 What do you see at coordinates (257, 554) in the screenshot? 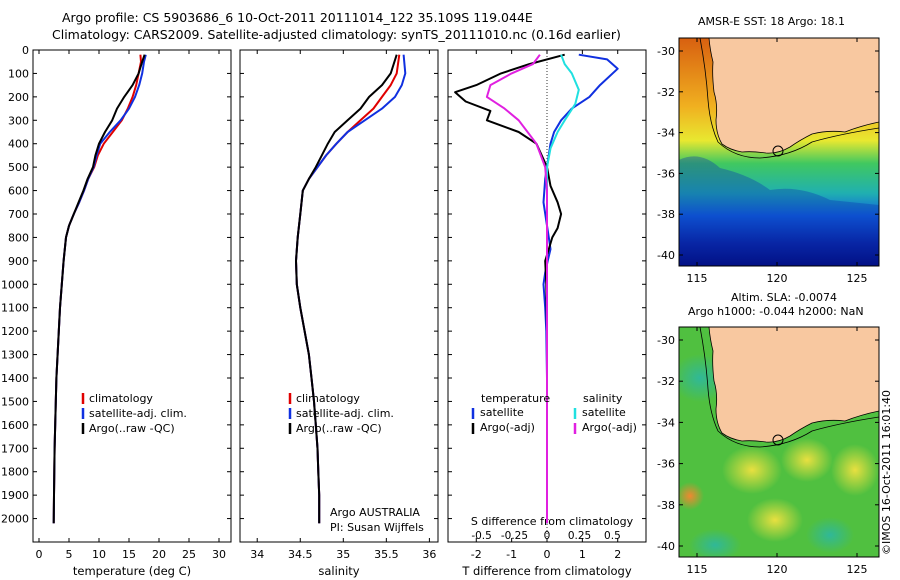
I see `x-tick-label: 34` at bounding box center [257, 554].